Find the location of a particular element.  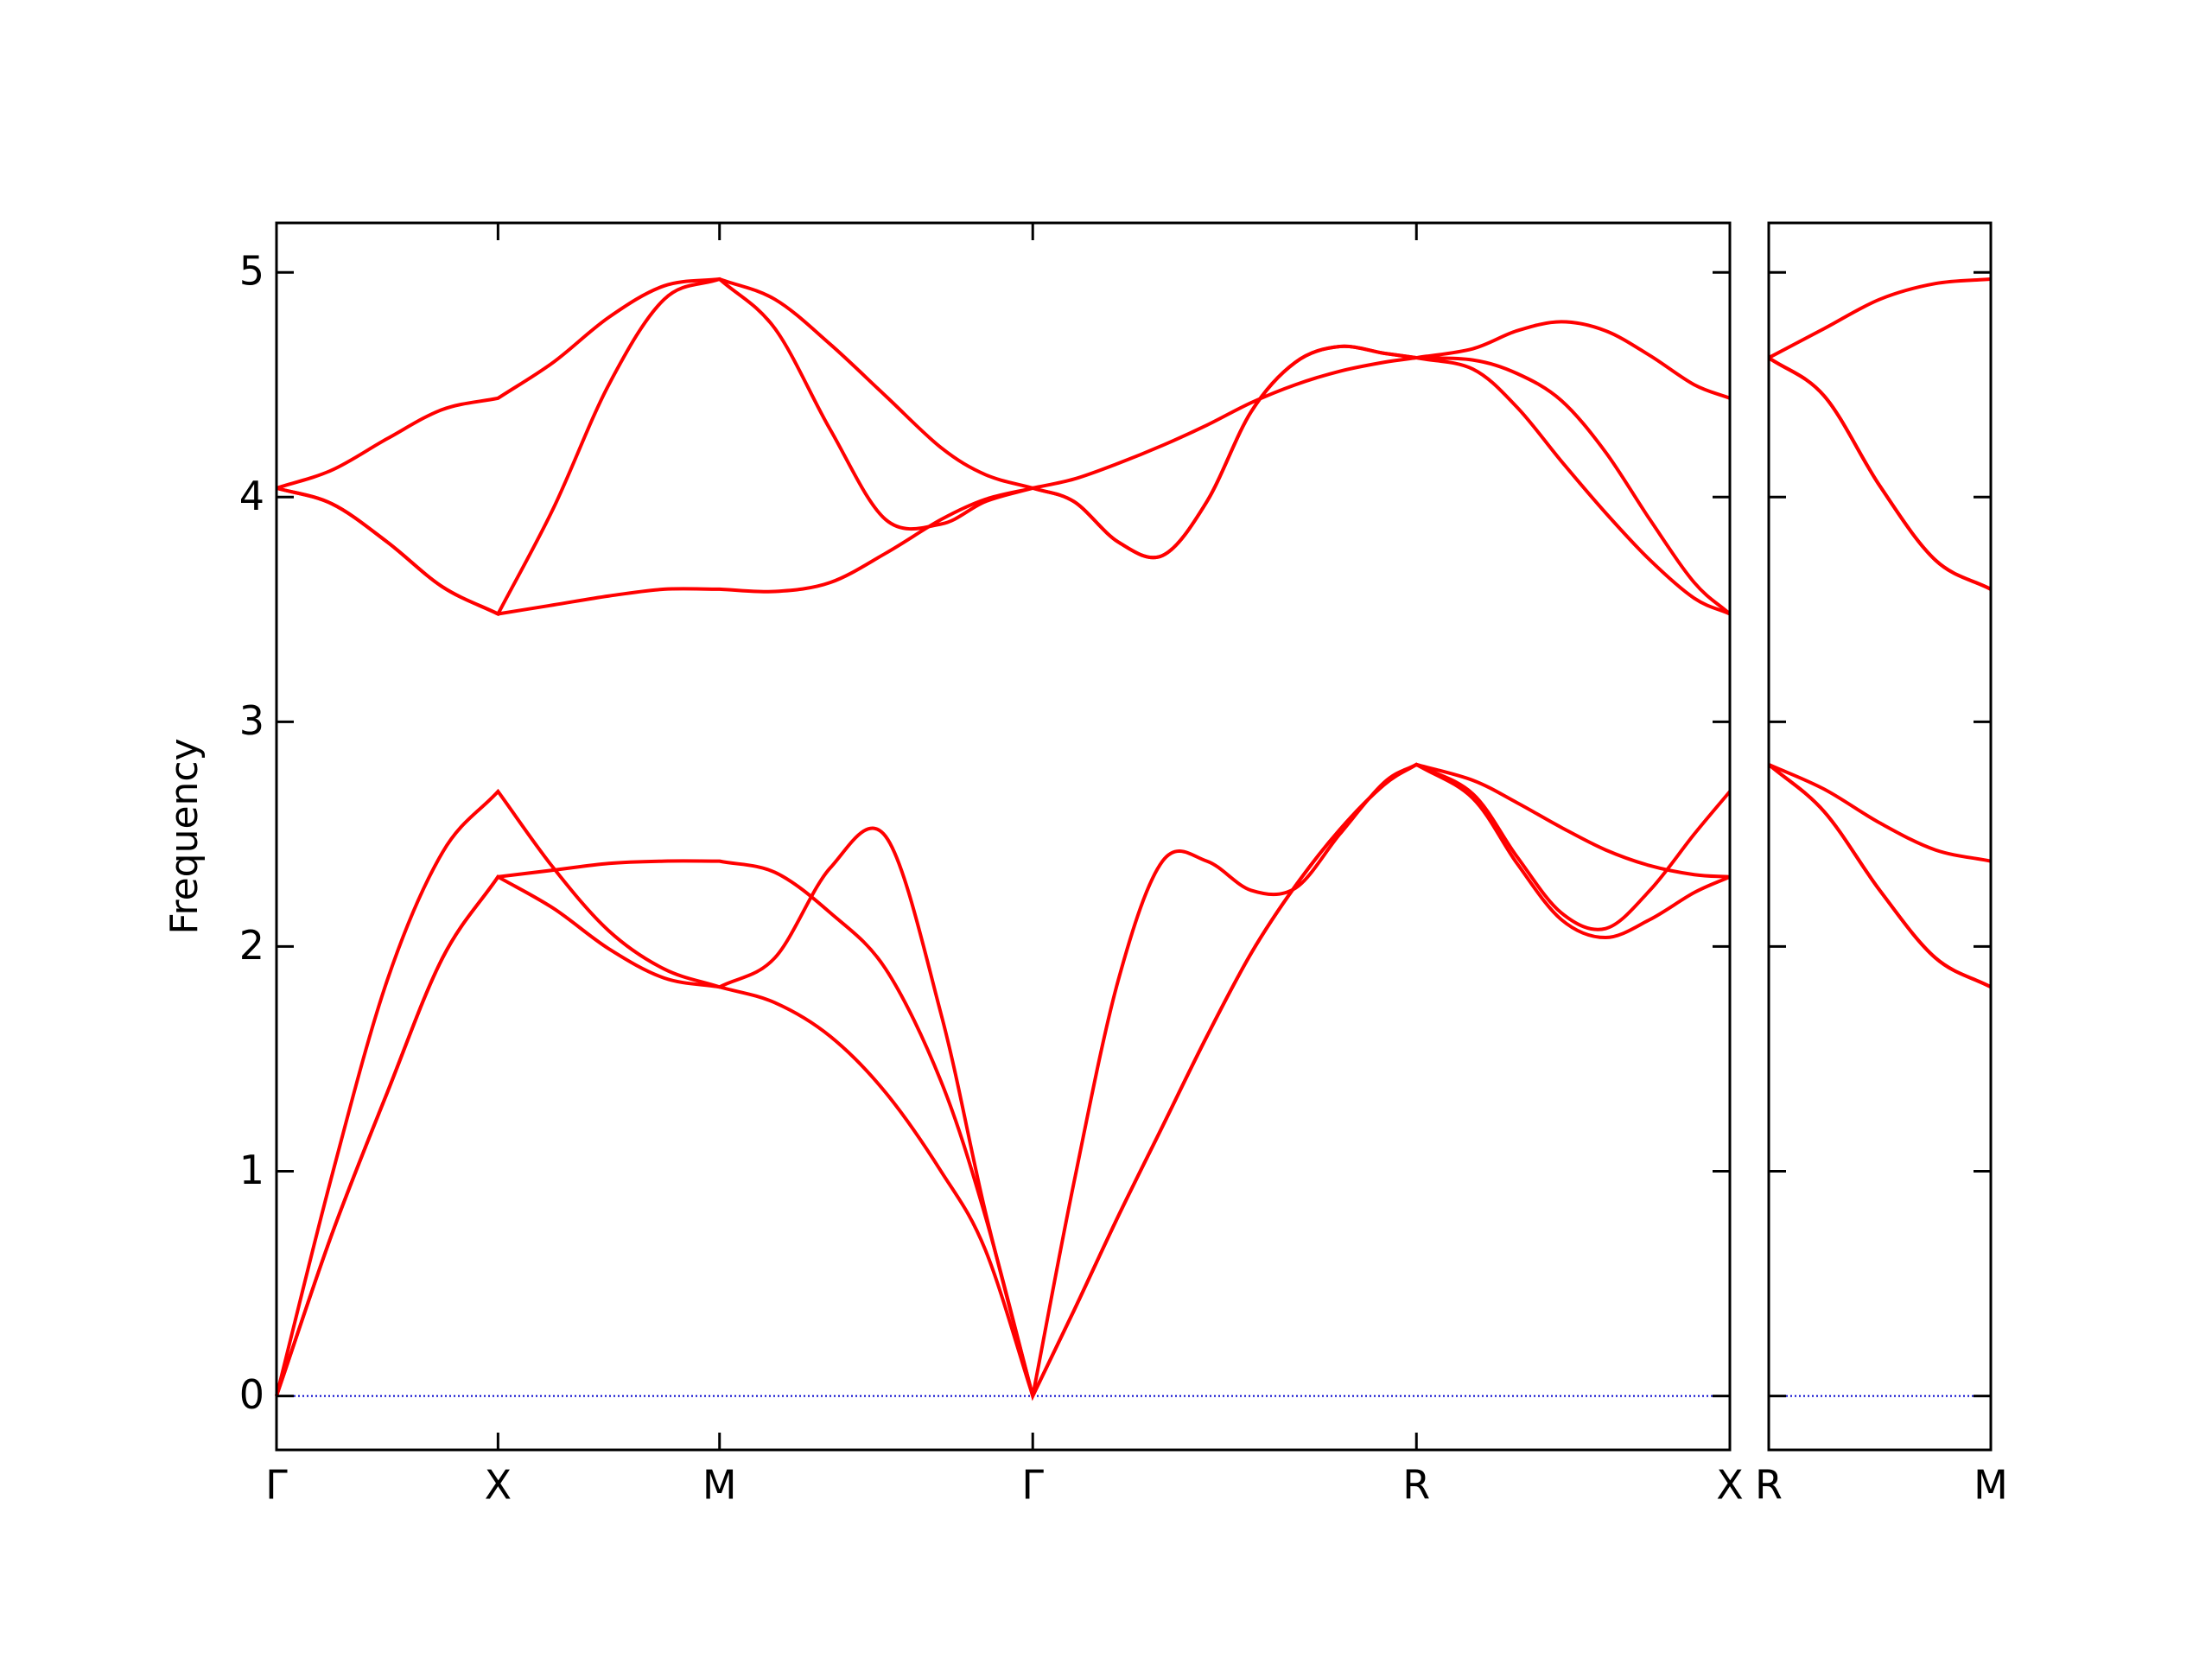

y-tick-label: 0 is located at coordinates (251, 1394).